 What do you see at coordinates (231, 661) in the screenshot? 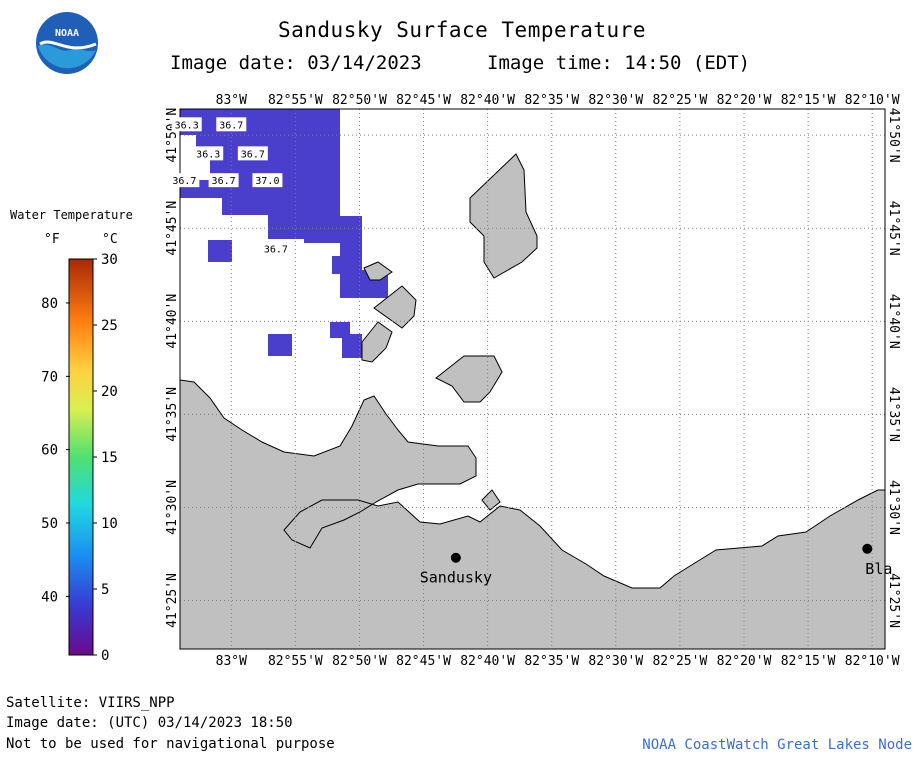
I see `lon-label-bottom: 83°W` at bounding box center [231, 661].